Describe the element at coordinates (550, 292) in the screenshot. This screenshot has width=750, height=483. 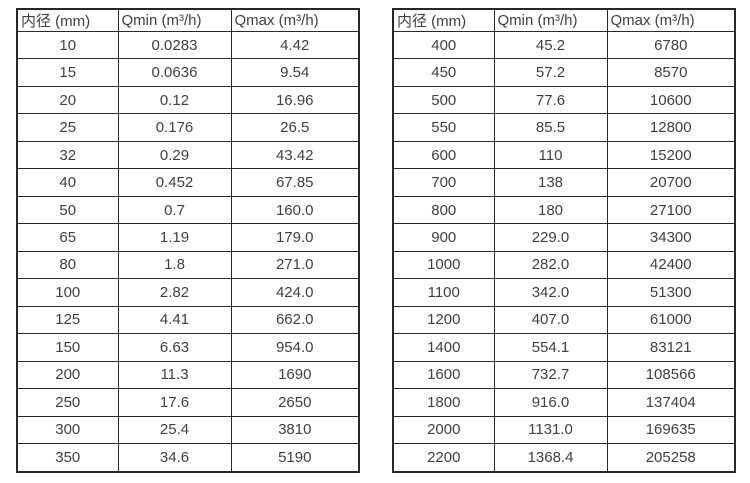
I see `table-cell: 342.0` at that location.